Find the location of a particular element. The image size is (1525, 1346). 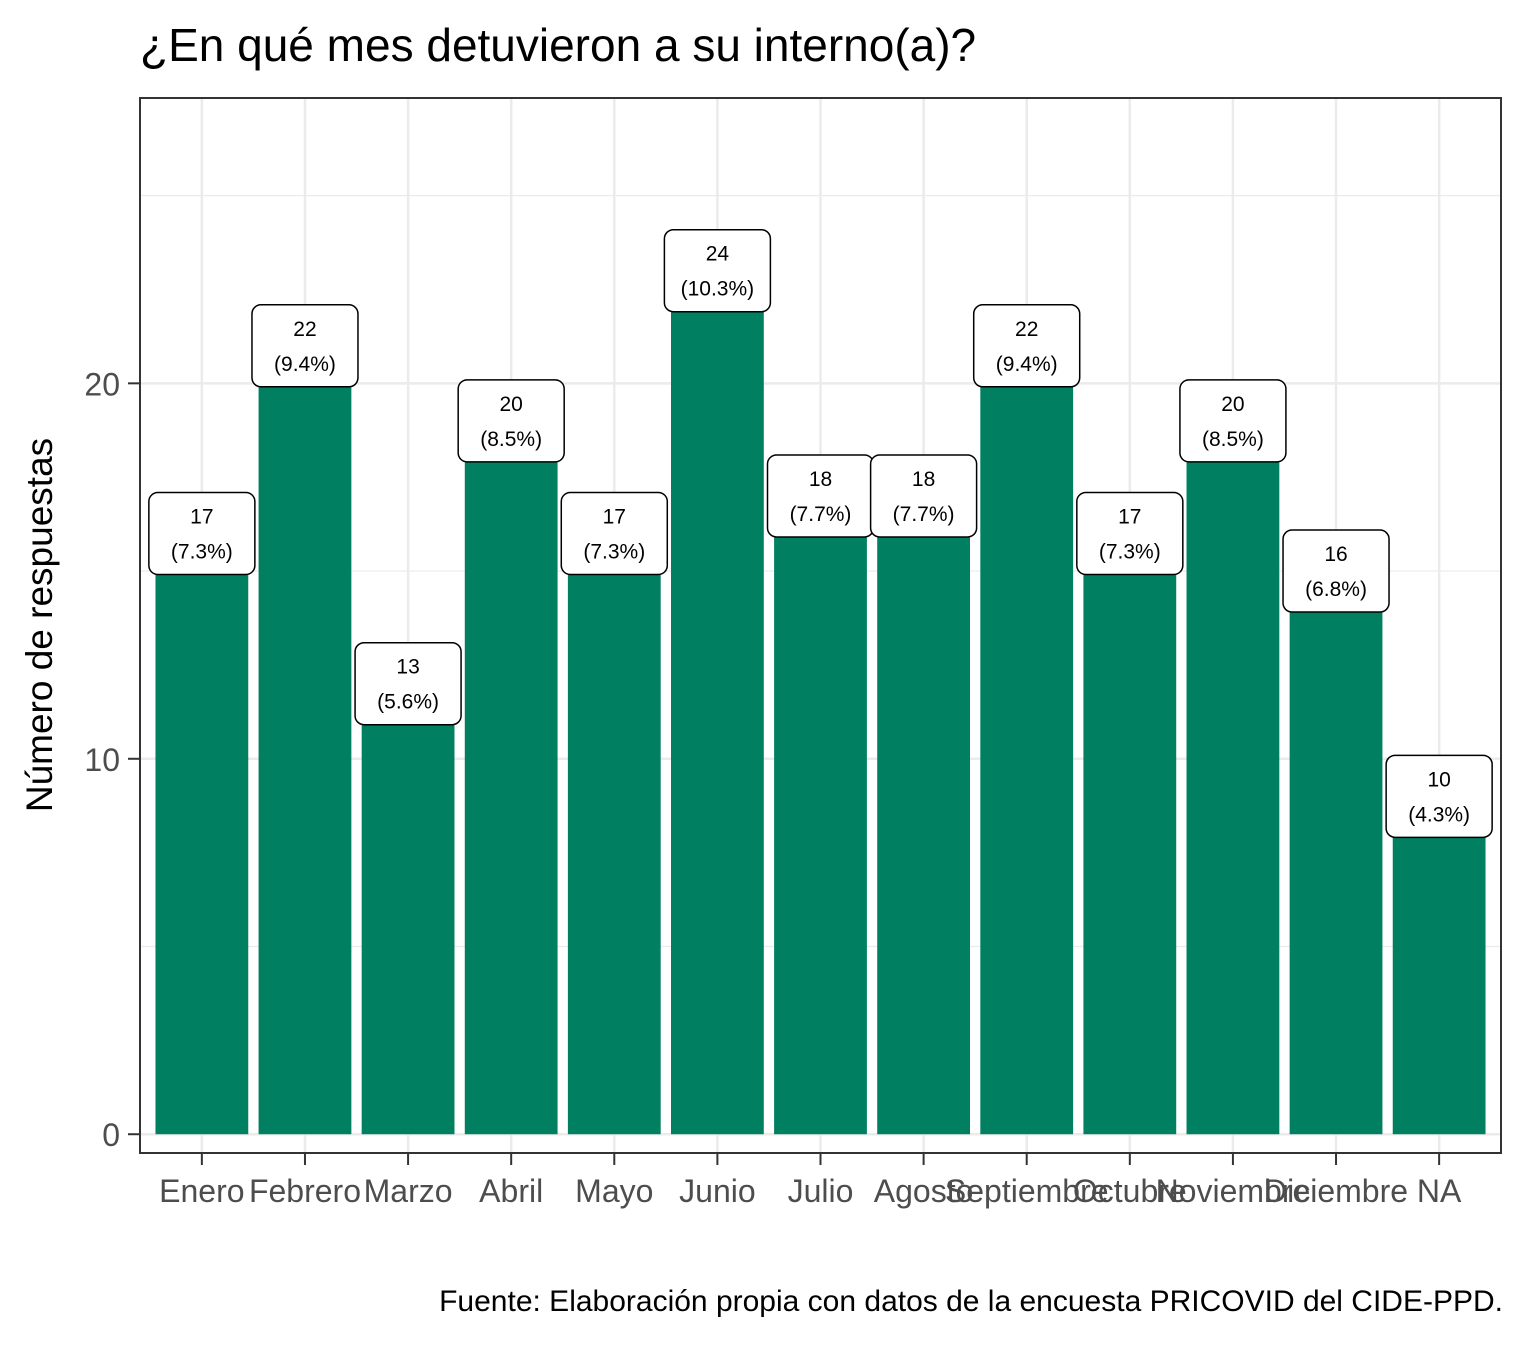

y-tick-label: 0 is located at coordinates (111, 1135).